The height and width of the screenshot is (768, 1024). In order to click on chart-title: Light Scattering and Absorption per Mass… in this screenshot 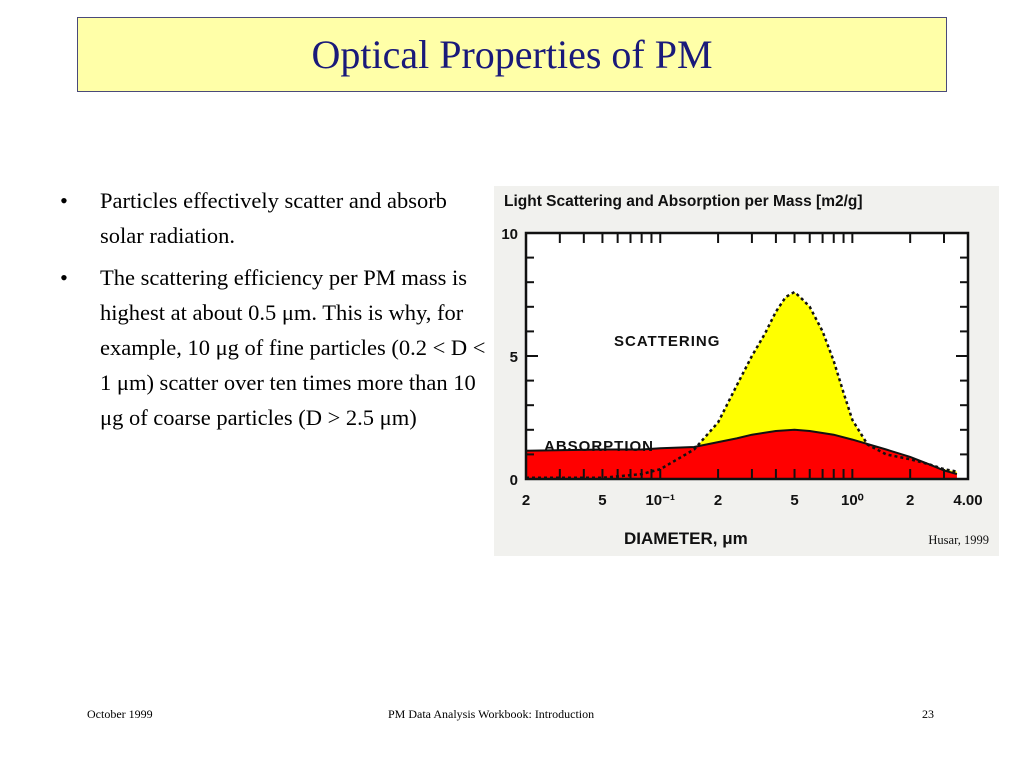, I will do `click(683, 201)`.